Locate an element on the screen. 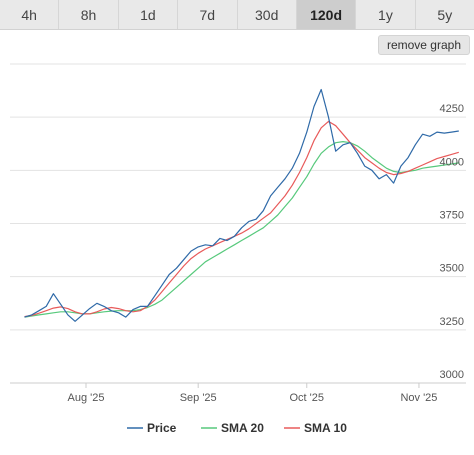  y-tick-label: 4000 is located at coordinates (452, 162).